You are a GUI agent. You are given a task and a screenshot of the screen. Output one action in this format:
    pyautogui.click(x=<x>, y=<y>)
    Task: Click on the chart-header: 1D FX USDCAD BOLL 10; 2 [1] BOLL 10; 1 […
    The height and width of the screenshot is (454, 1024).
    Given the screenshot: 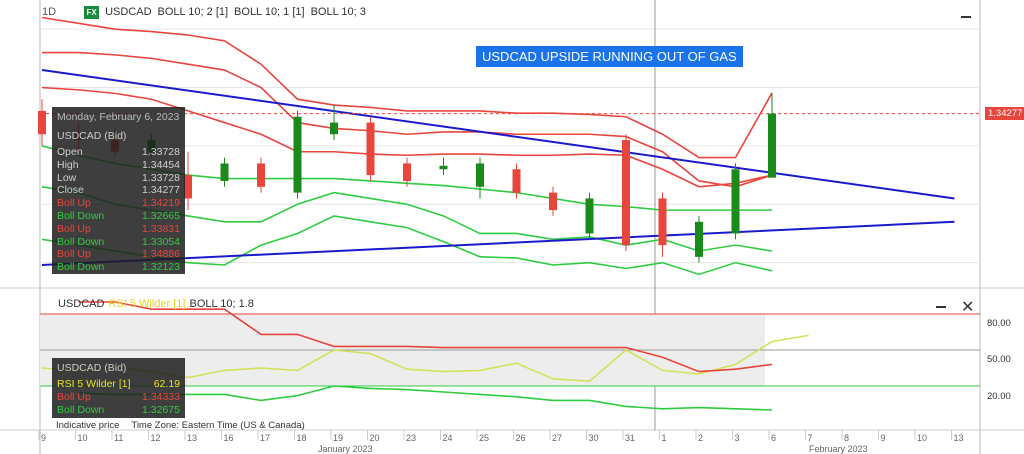 What is the action you would take?
    pyautogui.click(x=204, y=12)
    